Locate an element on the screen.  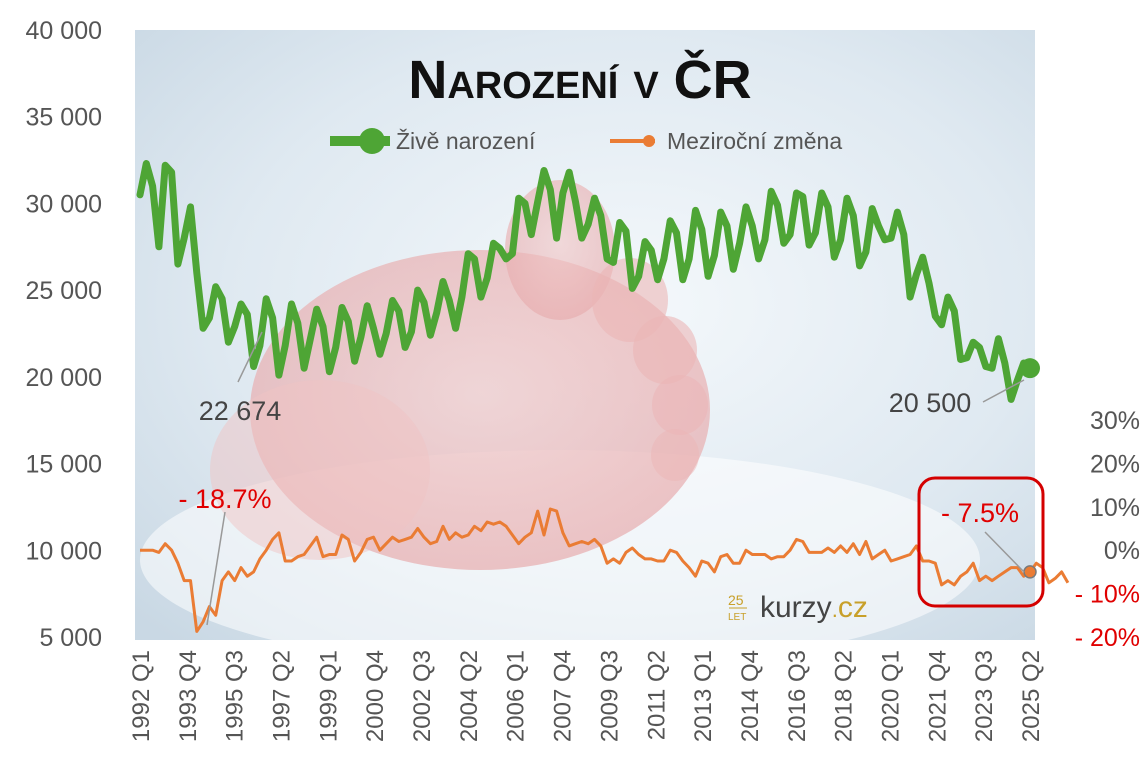
x-tick-label: 2020 Q1 is located at coordinates (890, 696).